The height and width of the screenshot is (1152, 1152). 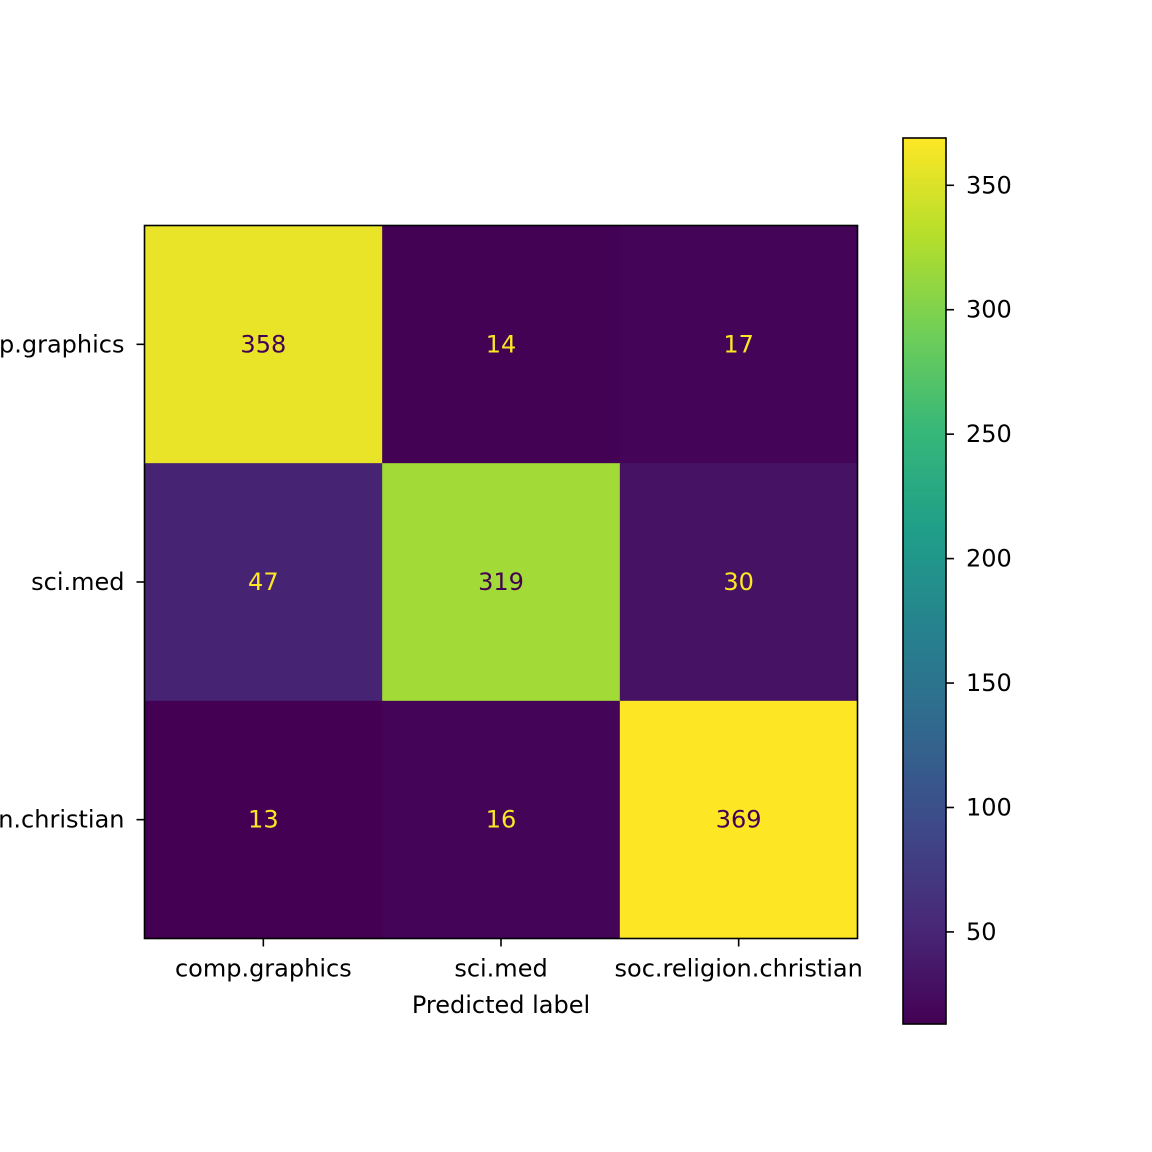 I want to click on x-tick-label: sci.med, so click(x=500, y=969).